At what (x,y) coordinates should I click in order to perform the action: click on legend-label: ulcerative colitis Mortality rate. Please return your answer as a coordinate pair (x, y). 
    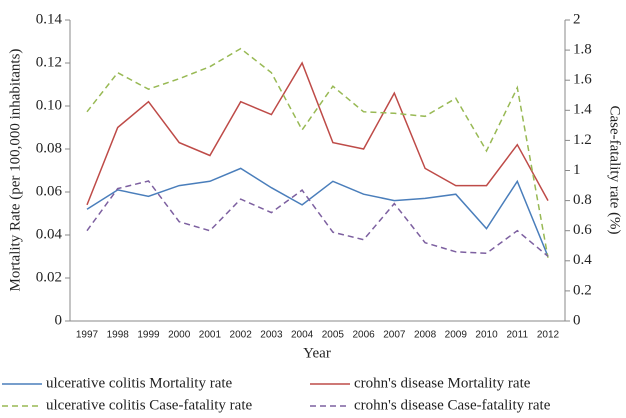
    Looking at the image, I should click on (139, 383).